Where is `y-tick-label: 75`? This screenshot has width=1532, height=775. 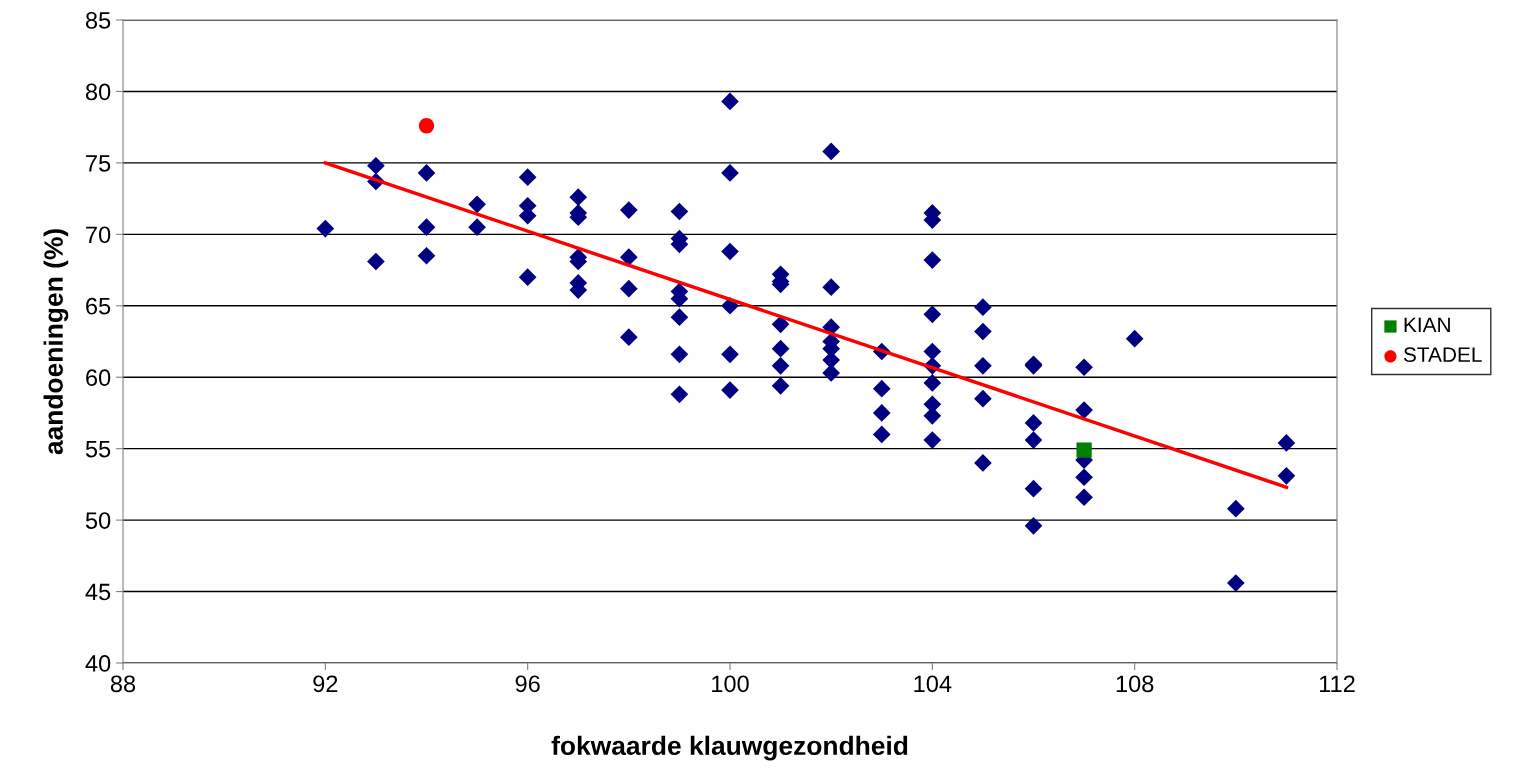 y-tick-label: 75 is located at coordinates (98, 163).